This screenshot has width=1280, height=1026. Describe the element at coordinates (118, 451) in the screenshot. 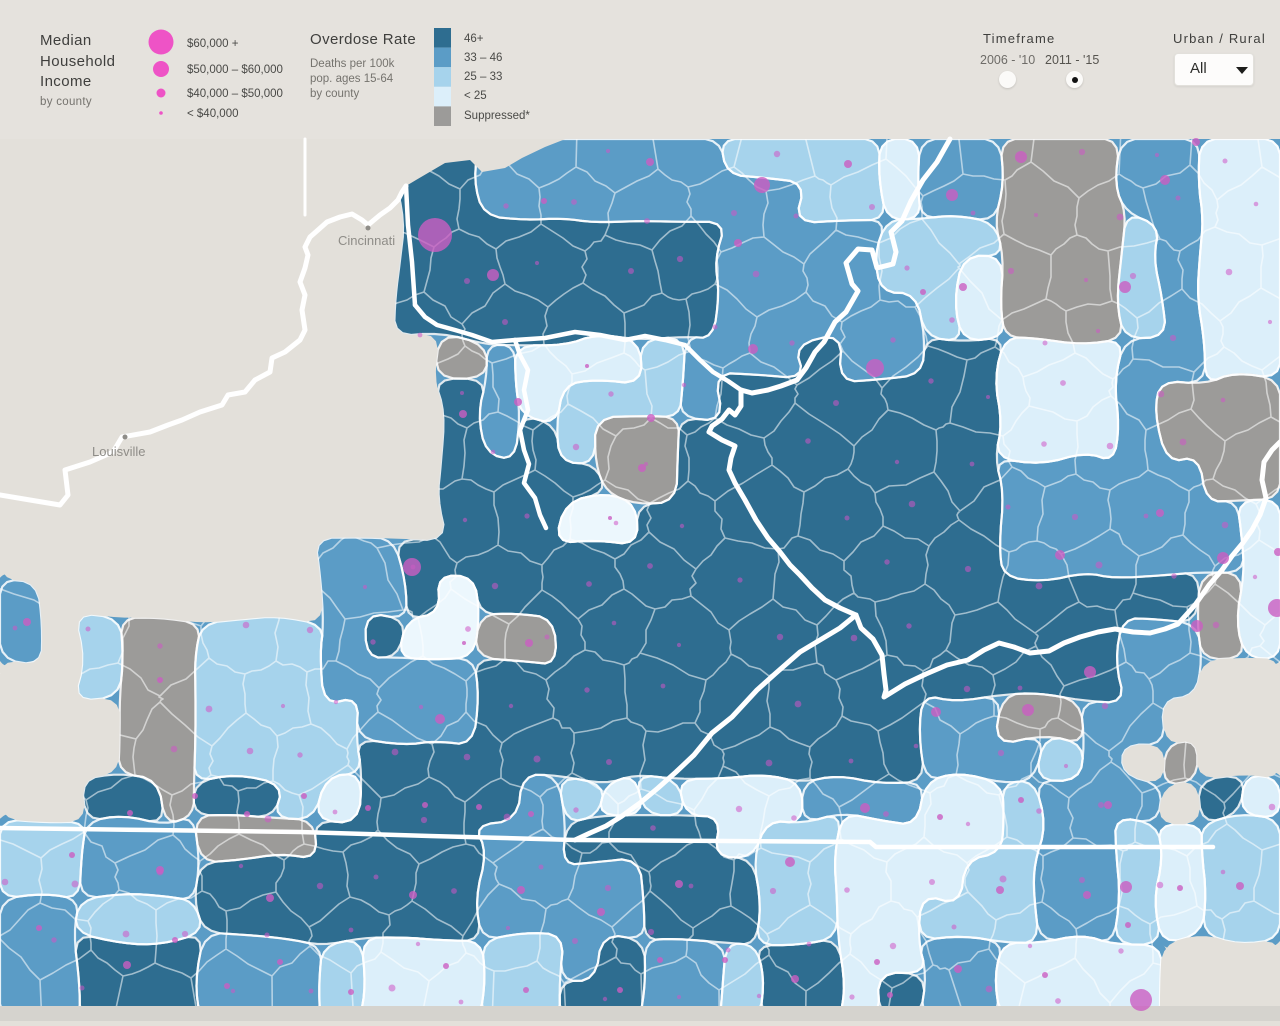

I see `svg-text: Louisville` at that location.